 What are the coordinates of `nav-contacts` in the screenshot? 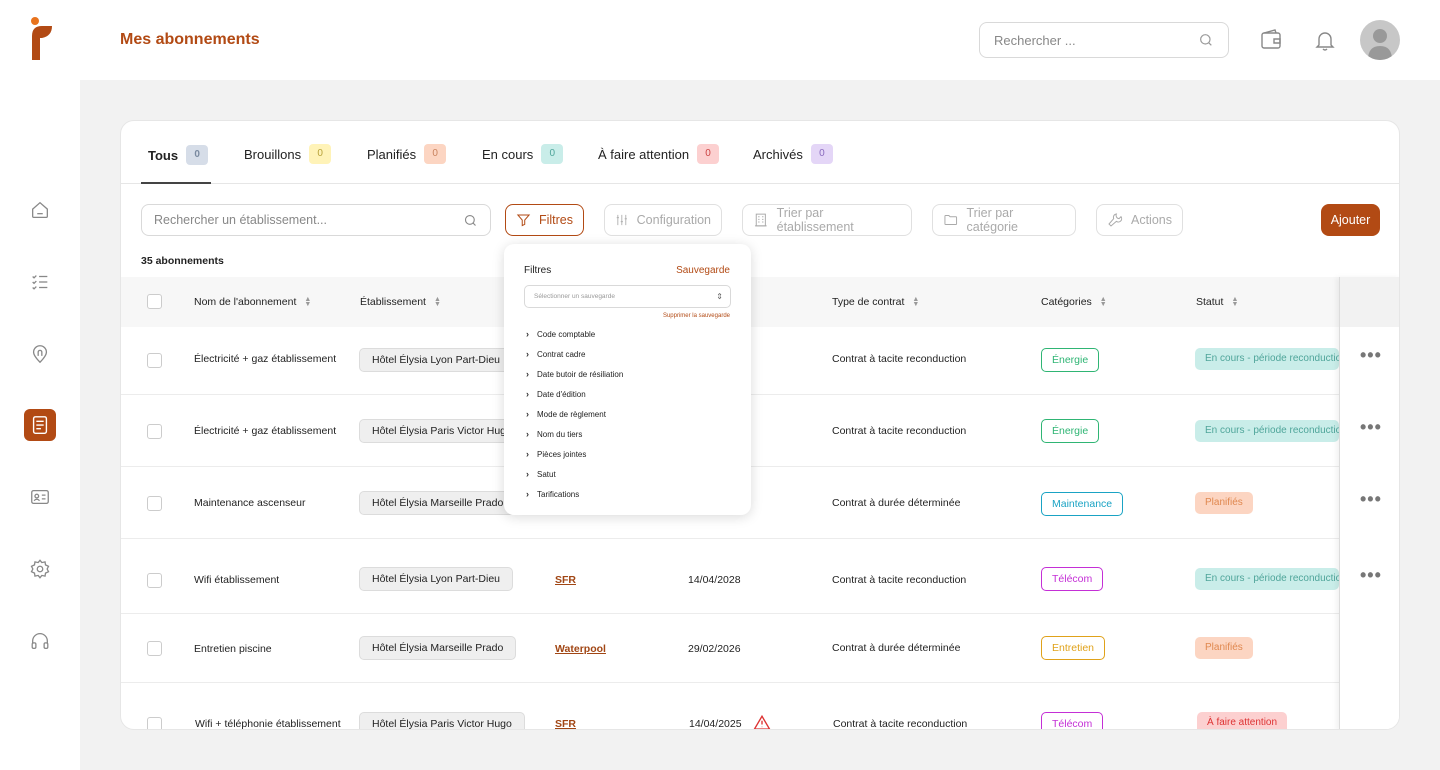 It's located at (40, 497).